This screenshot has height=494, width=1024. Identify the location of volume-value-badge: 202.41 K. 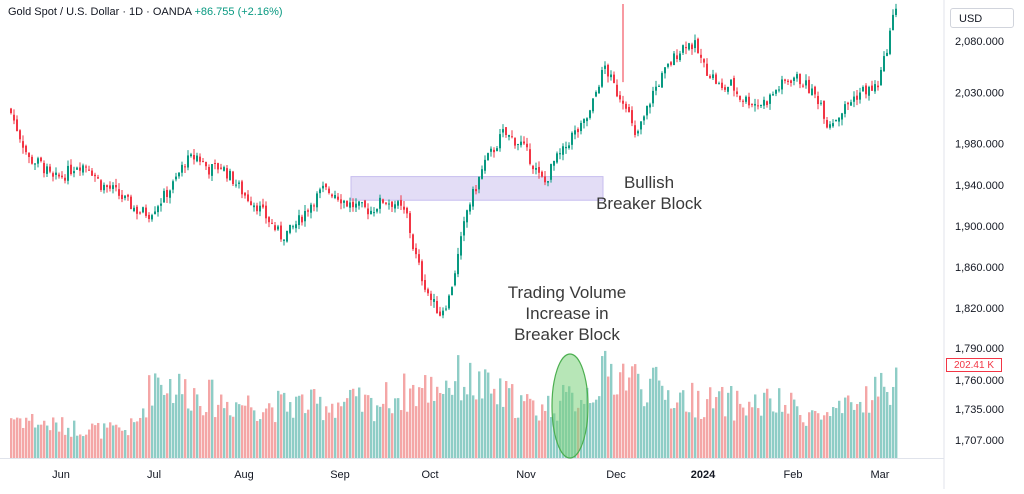
(974, 365).